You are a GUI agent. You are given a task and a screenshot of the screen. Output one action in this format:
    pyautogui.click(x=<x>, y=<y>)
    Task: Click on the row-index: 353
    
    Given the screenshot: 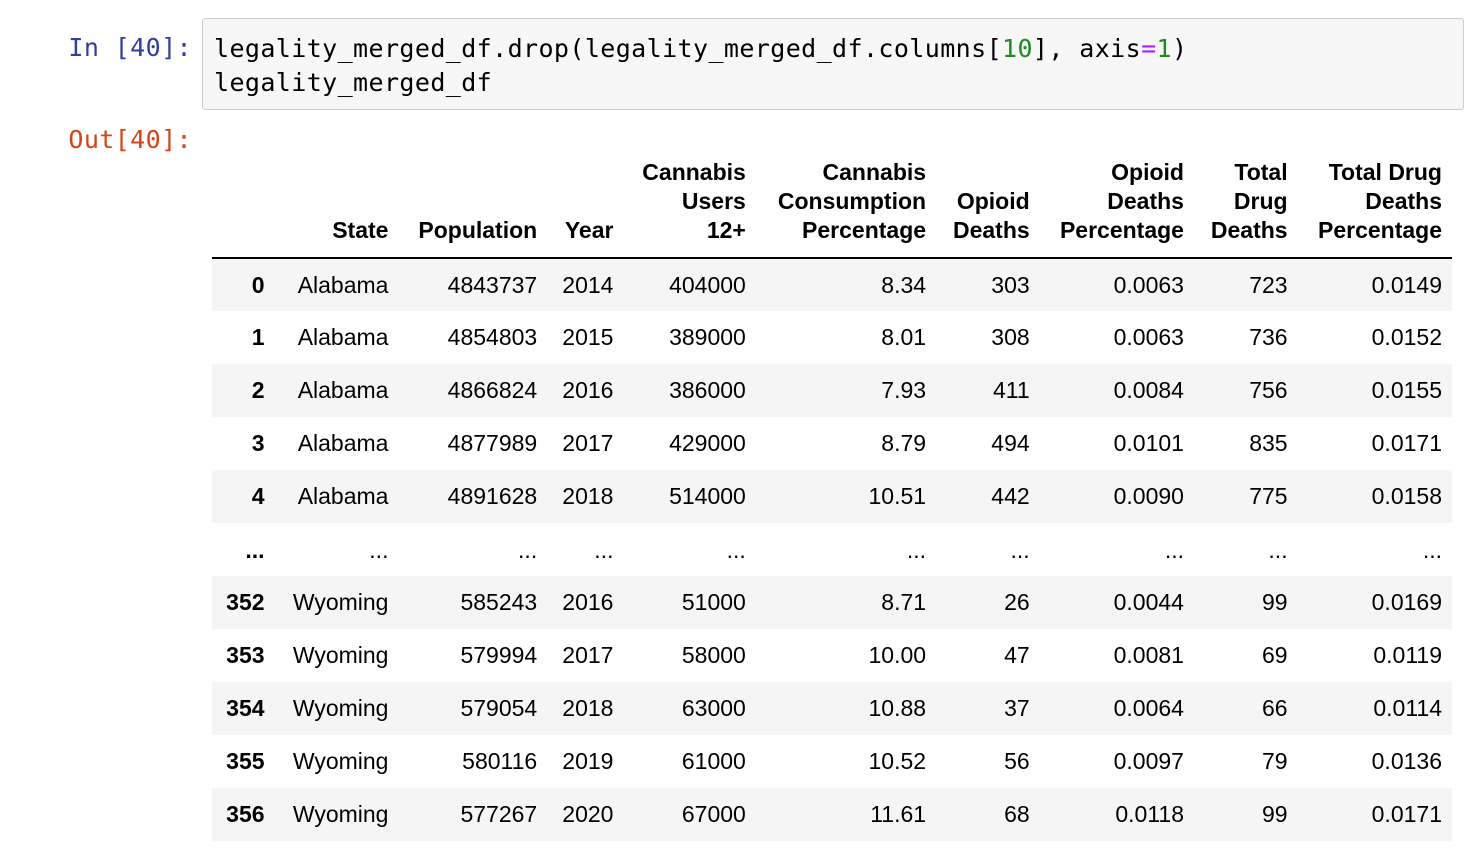 What is the action you would take?
    pyautogui.click(x=245, y=655)
    